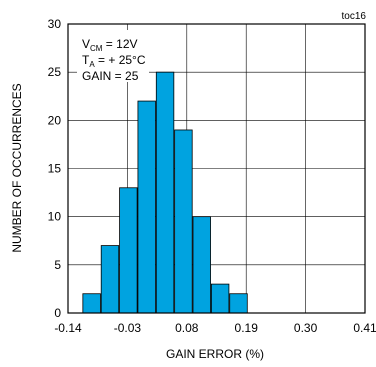  What do you see at coordinates (68, 328) in the screenshot?
I see `x-tick-label: -0.14` at bounding box center [68, 328].